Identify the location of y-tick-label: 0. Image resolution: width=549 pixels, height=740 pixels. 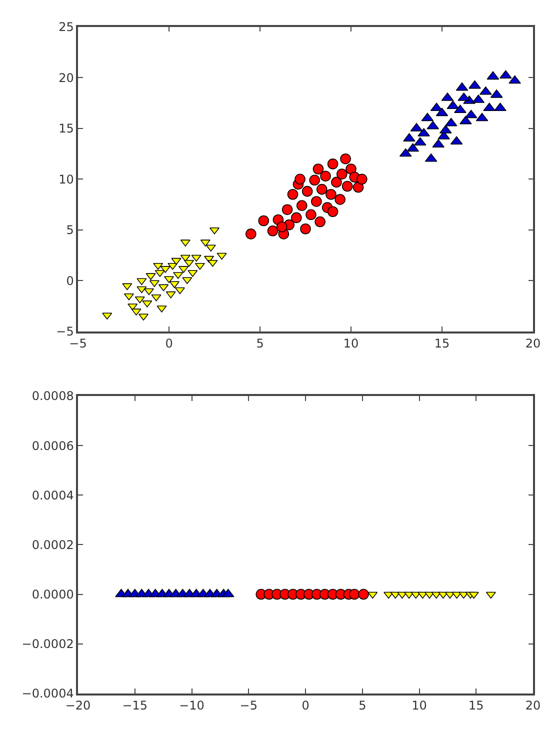
(70, 281).